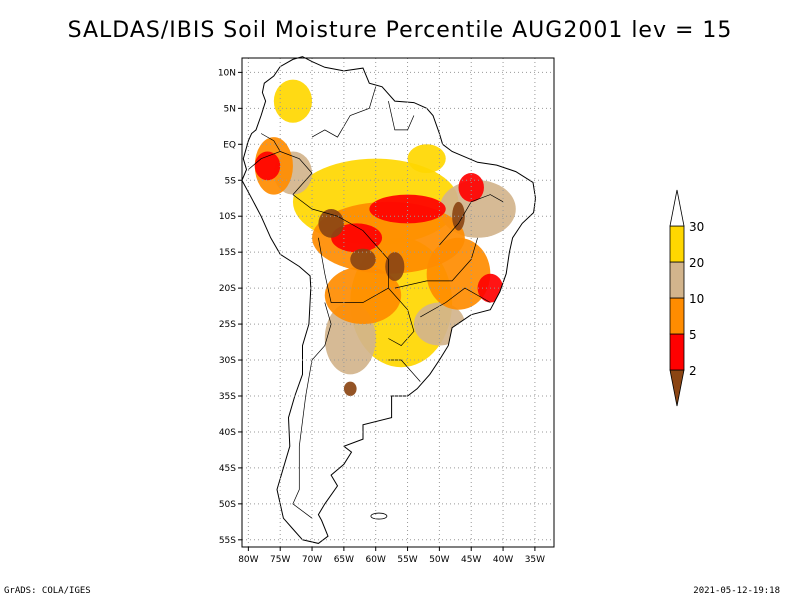 The width and height of the screenshot is (800, 600). I want to click on footer-timestamp: 2021-05-12-19:18, so click(736, 591).